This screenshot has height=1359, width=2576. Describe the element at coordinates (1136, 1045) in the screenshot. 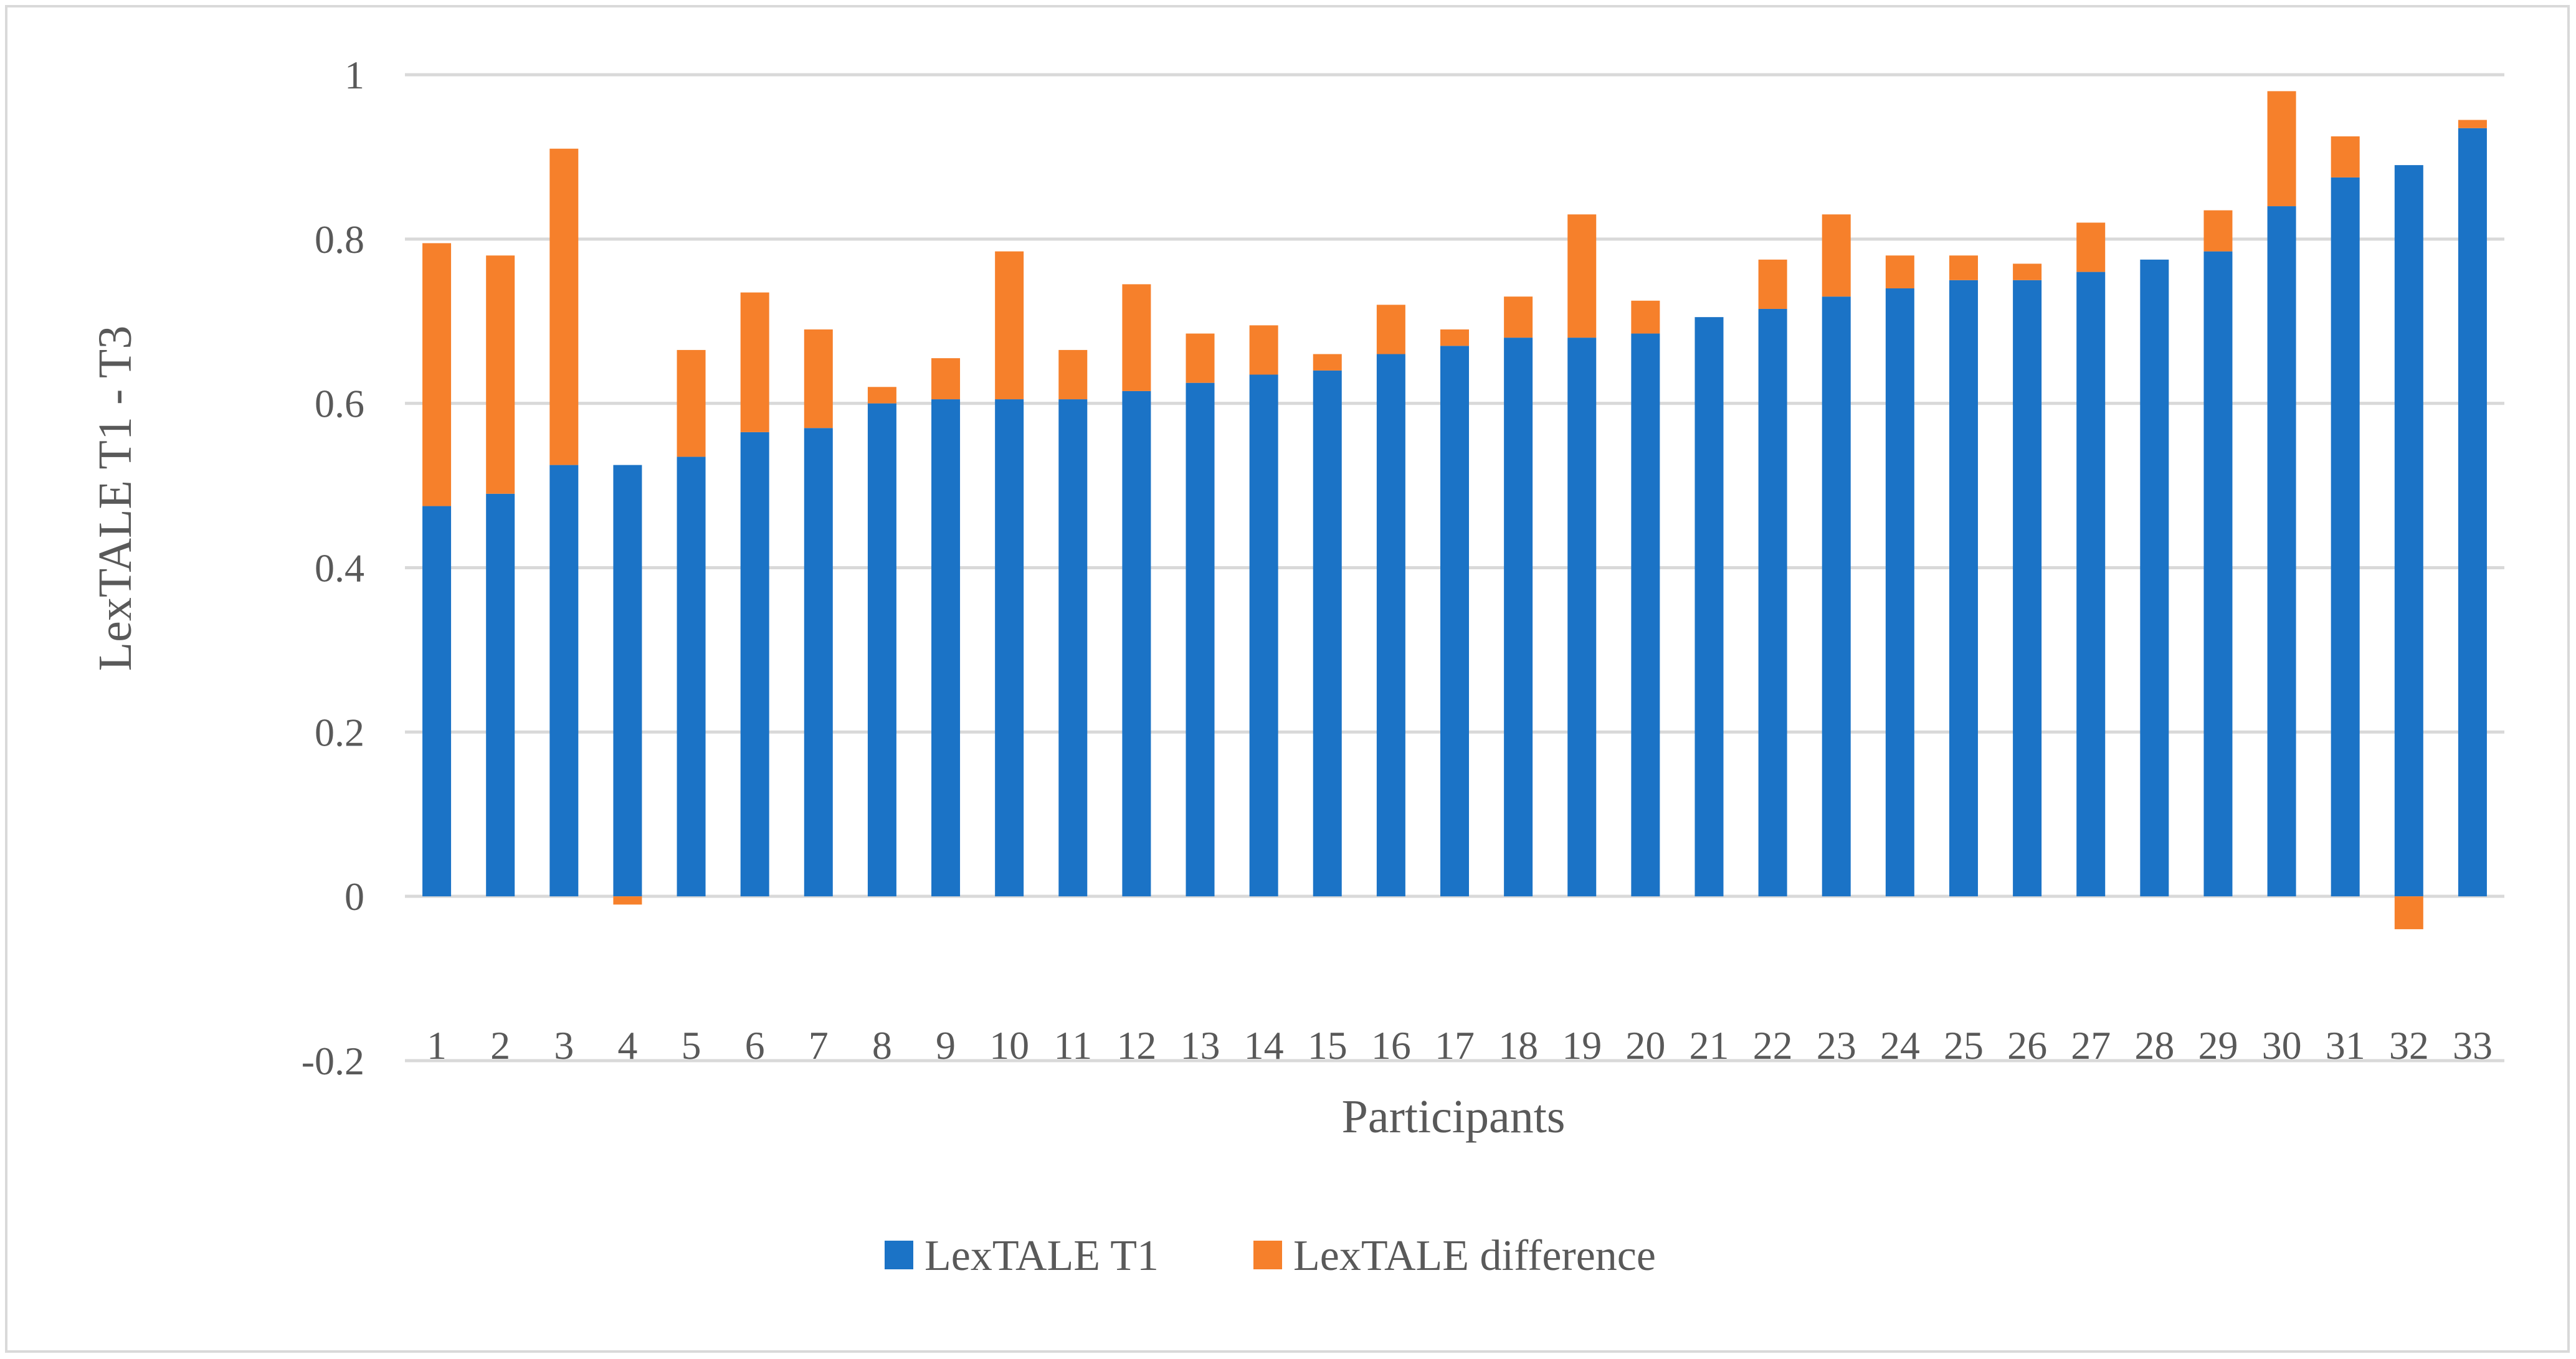

I see `x-tick-label: 12` at that location.